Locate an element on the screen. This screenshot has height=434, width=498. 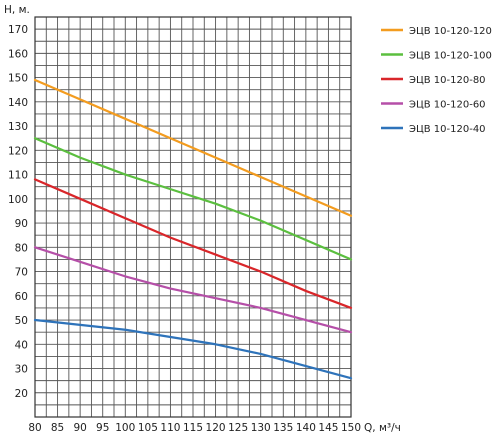
y-tick-label: 30 is located at coordinates (21, 370).